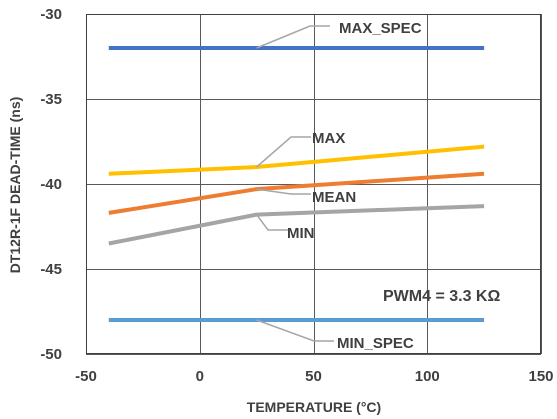 The image size is (557, 419). Describe the element at coordinates (294, 183) in the screenshot. I see `label-leaders` at that location.